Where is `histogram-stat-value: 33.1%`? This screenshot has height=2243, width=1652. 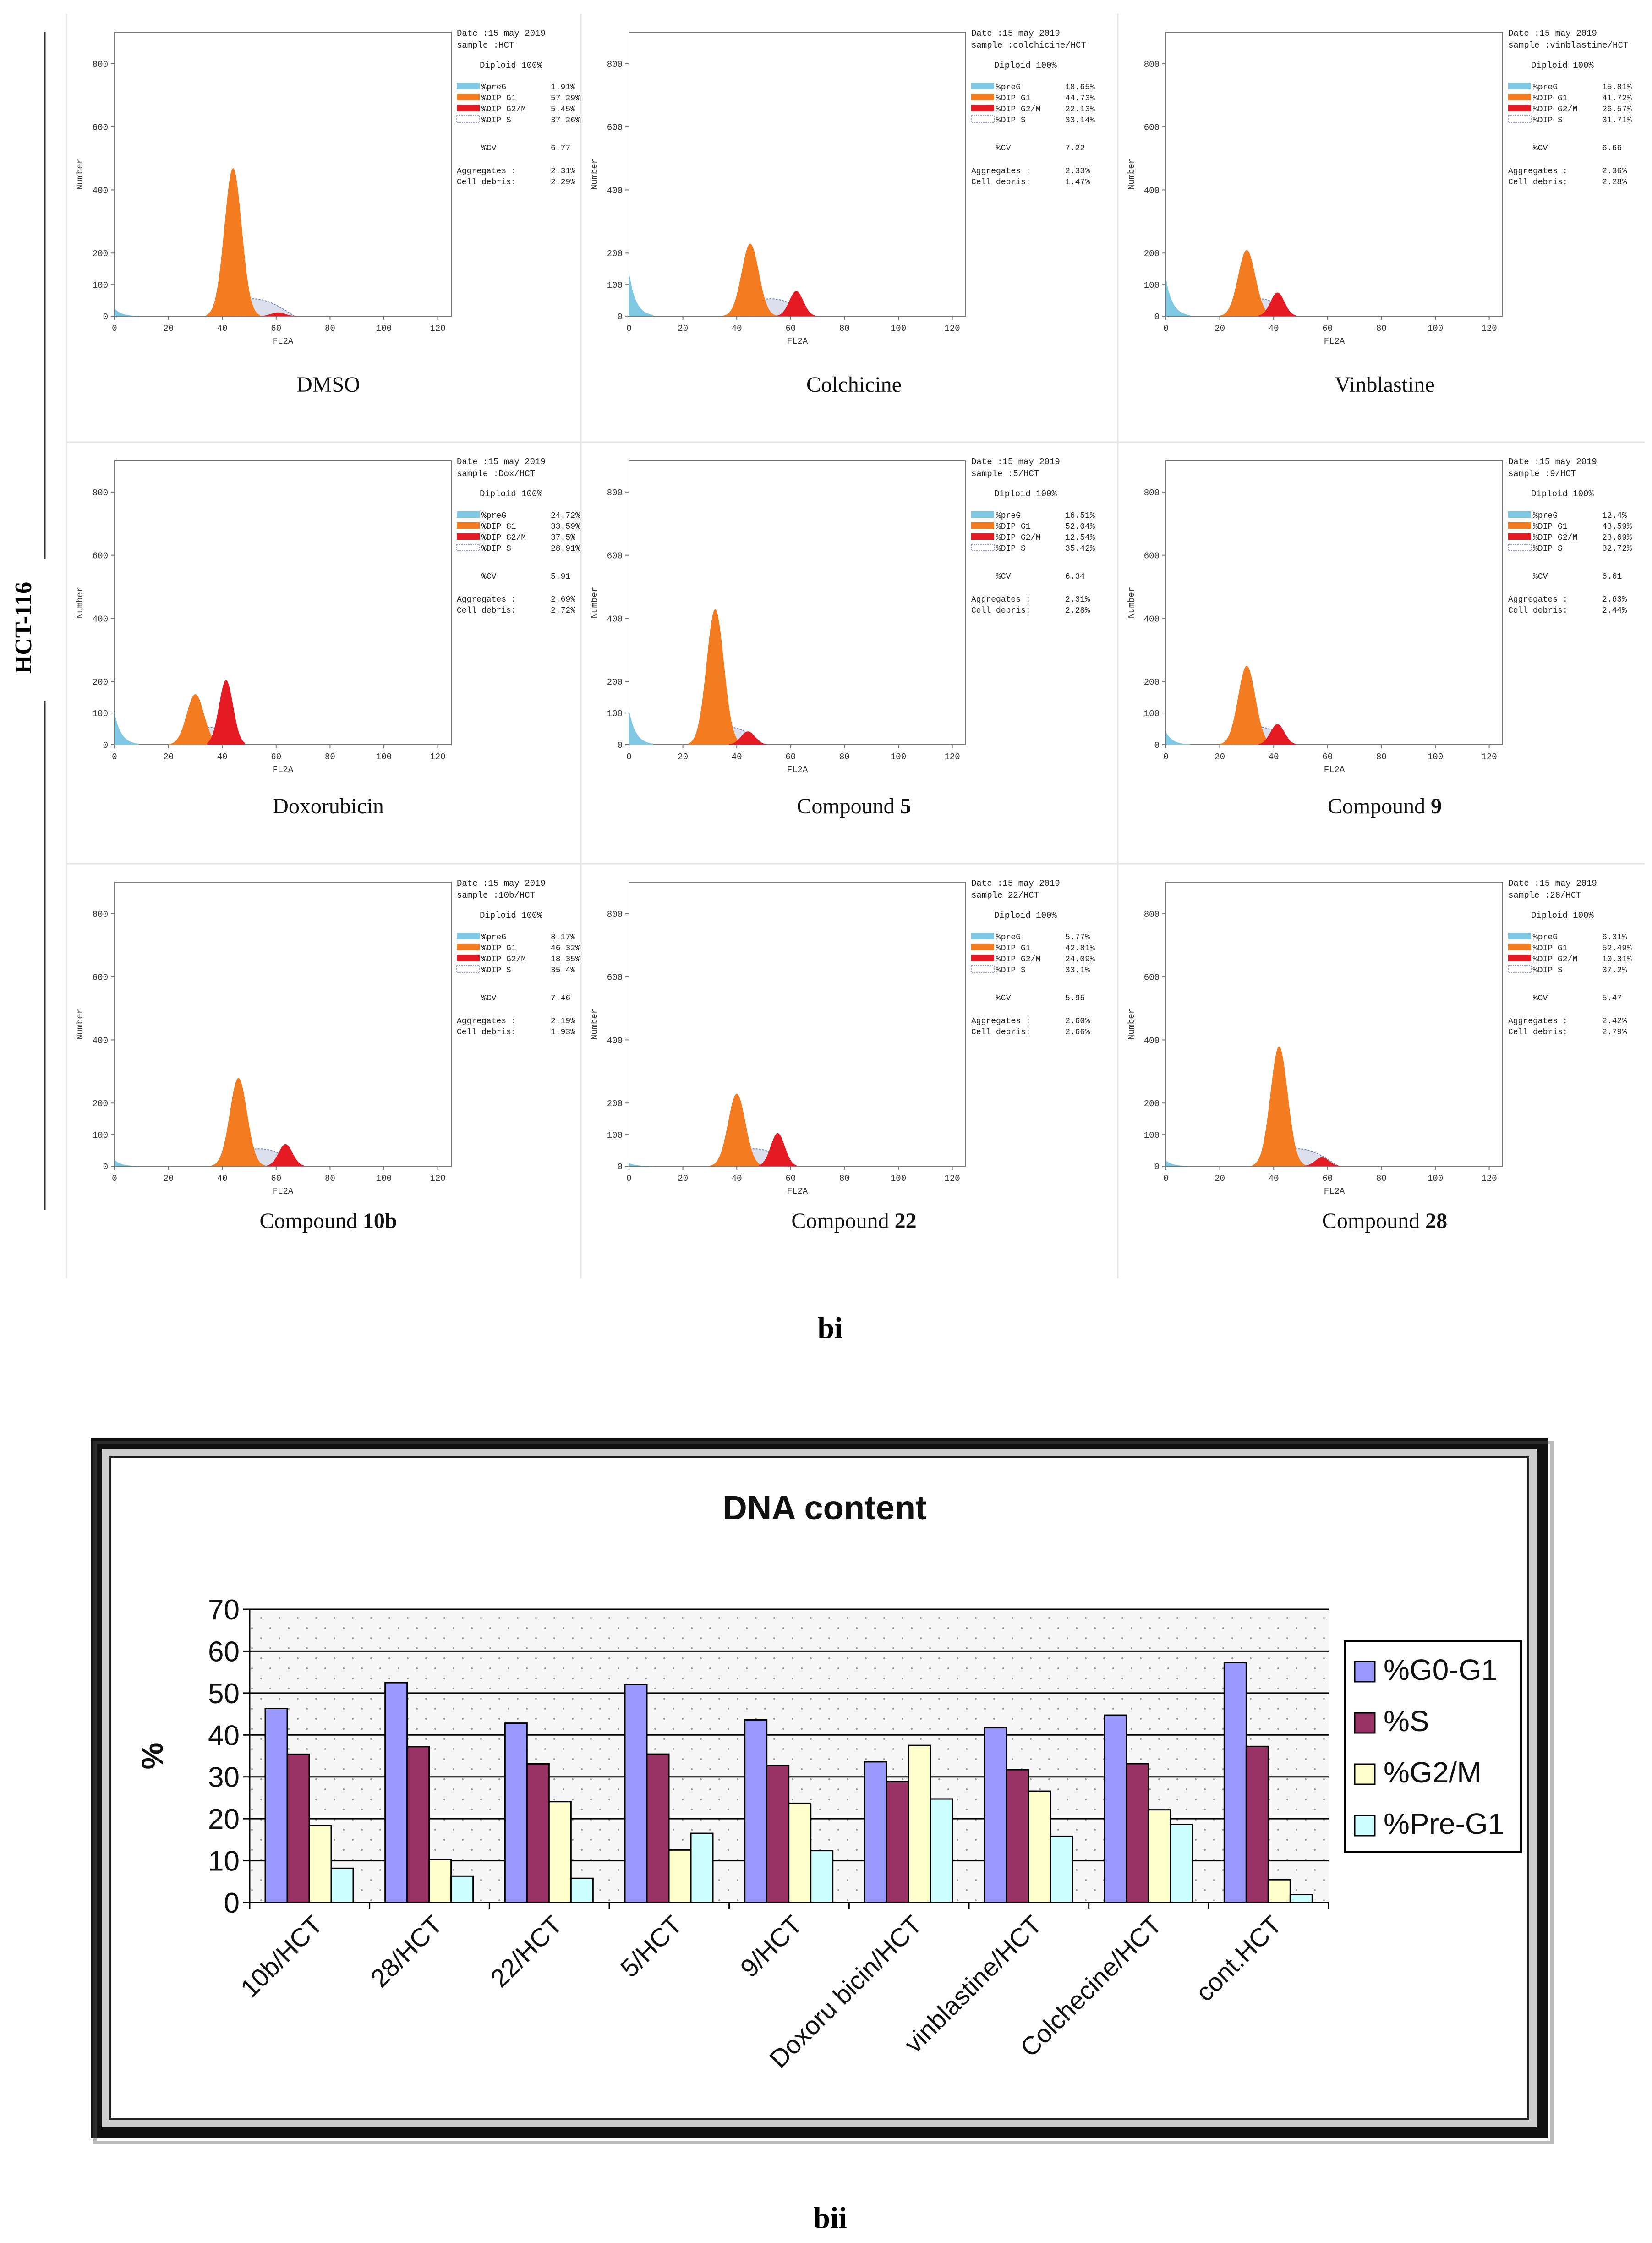 histogram-stat-value: 33.1% is located at coordinates (1077, 970).